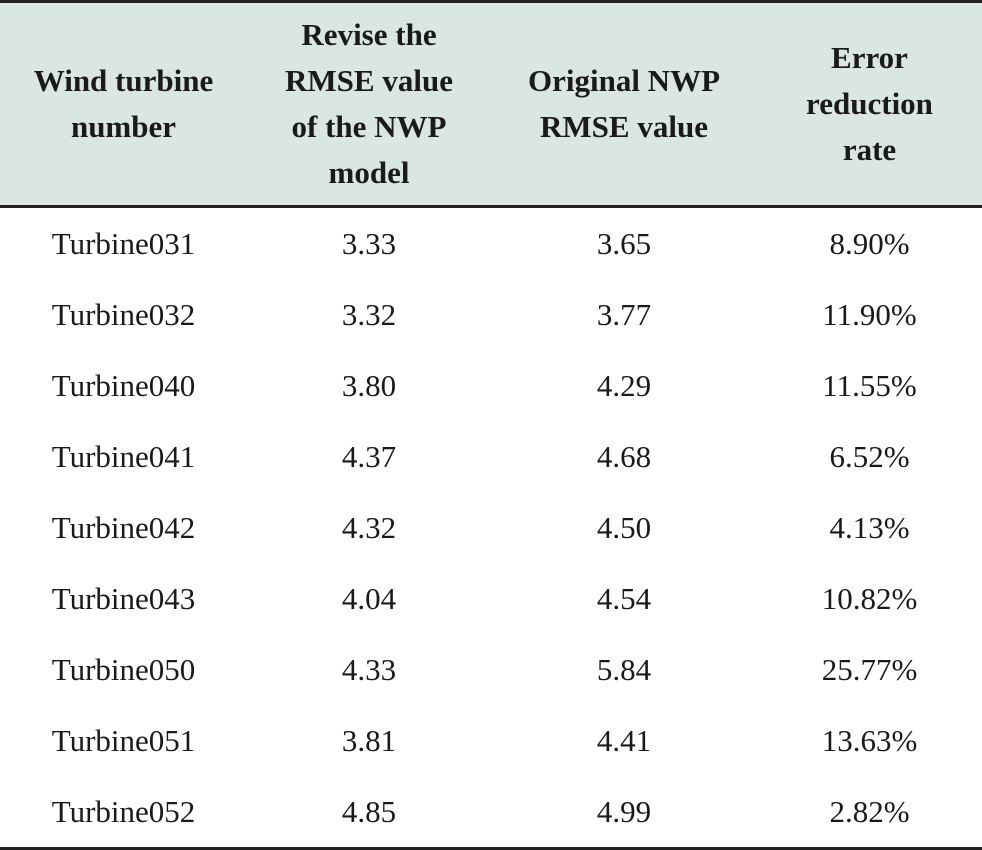  I want to click on table-row: Turbine052 4.85 4.99 2.82%, so click(491, 813).